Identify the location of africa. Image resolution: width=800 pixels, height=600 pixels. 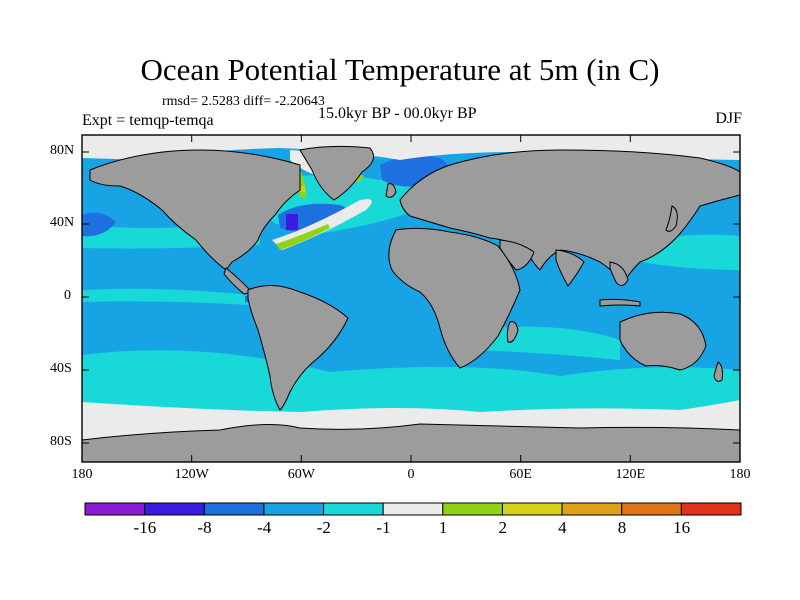
(454, 298).